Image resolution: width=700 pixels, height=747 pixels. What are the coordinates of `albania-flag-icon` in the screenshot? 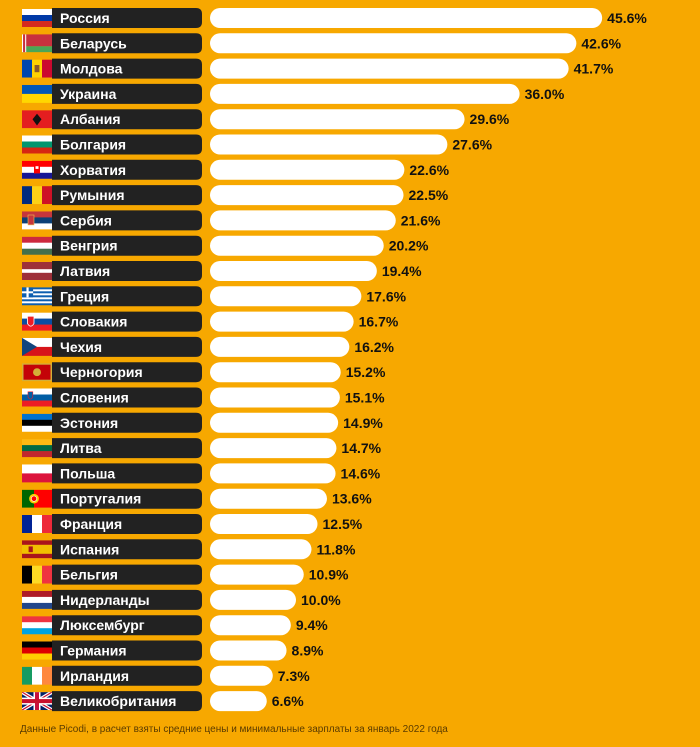 It's located at (37, 119).